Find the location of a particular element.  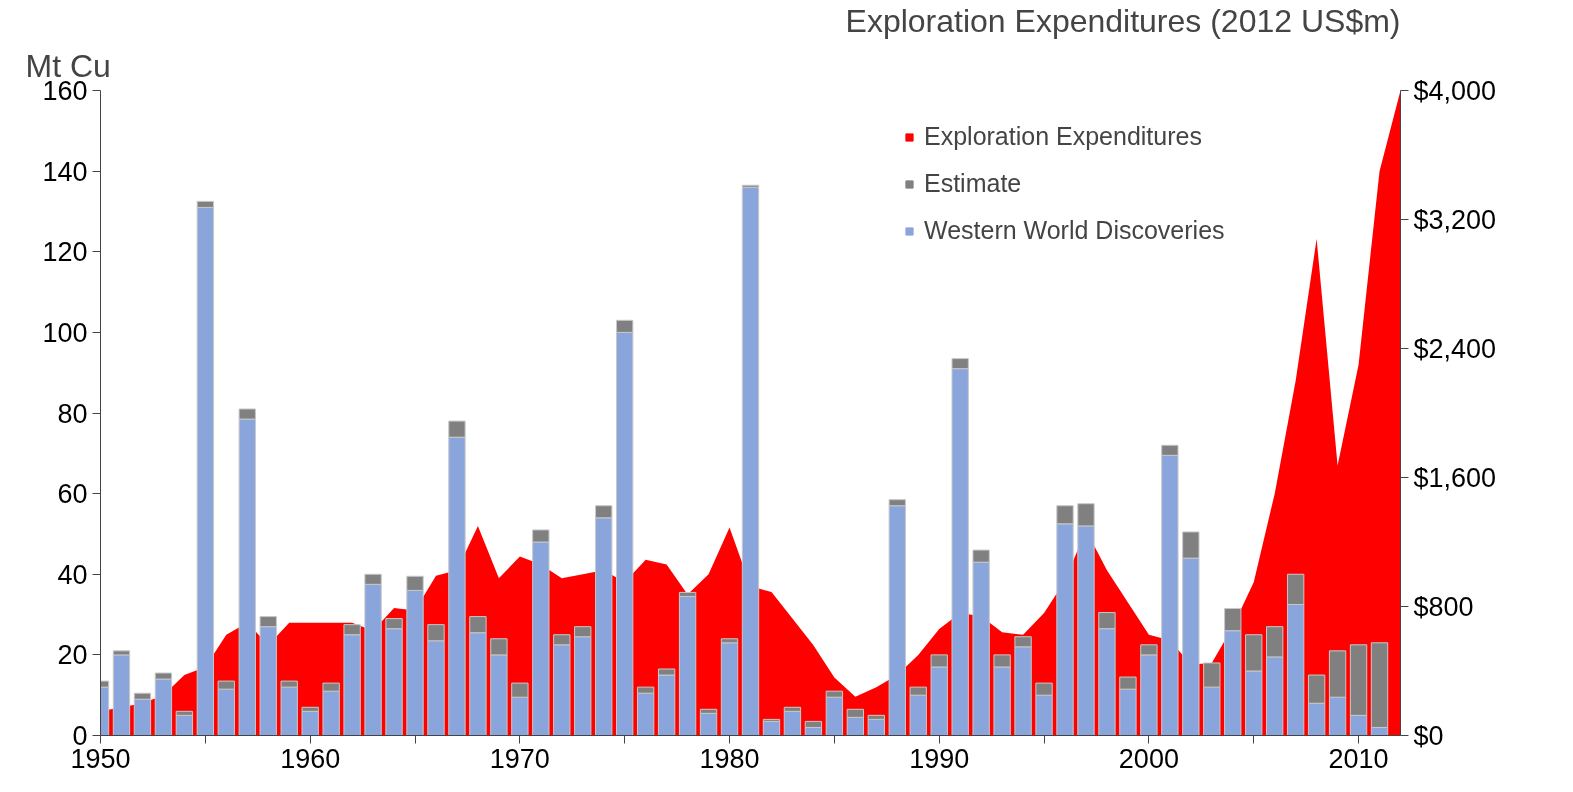

y2-tick-label: $2,400 is located at coordinates (1455, 348).